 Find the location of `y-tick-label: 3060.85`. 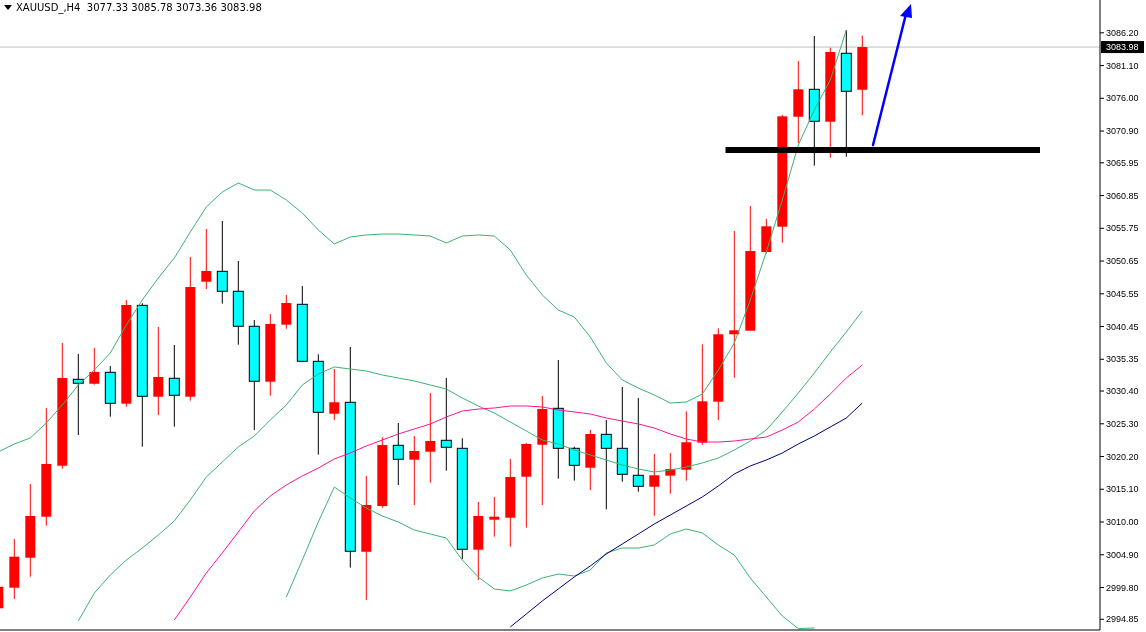

y-tick-label: 3060.85 is located at coordinates (1122, 195).